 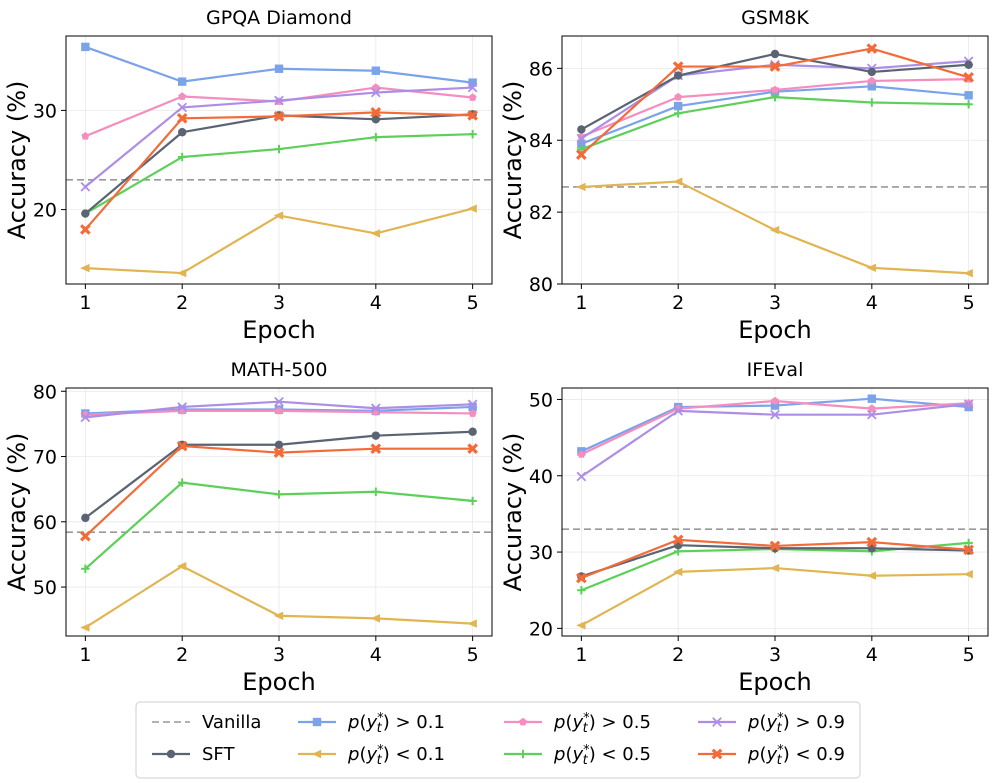 What do you see at coordinates (541, 141) in the screenshot?
I see `y-tick-label: 84` at bounding box center [541, 141].